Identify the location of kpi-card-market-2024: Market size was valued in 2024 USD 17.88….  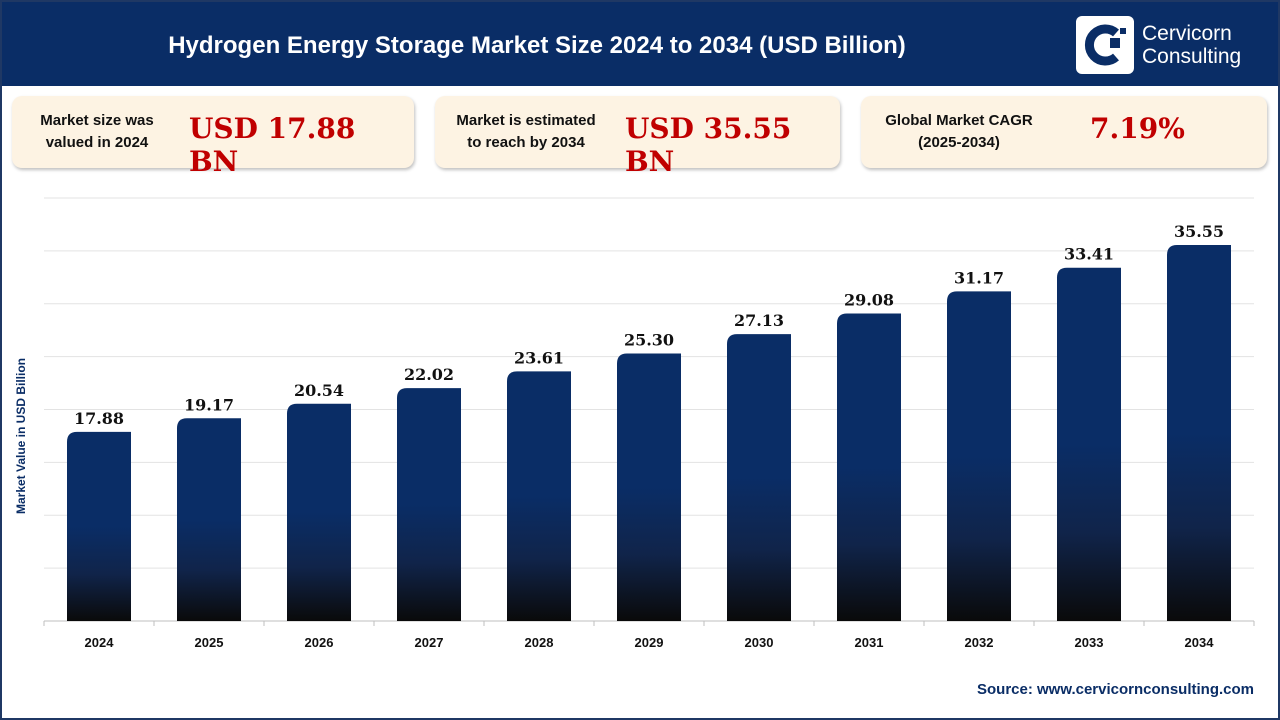
(213, 137).